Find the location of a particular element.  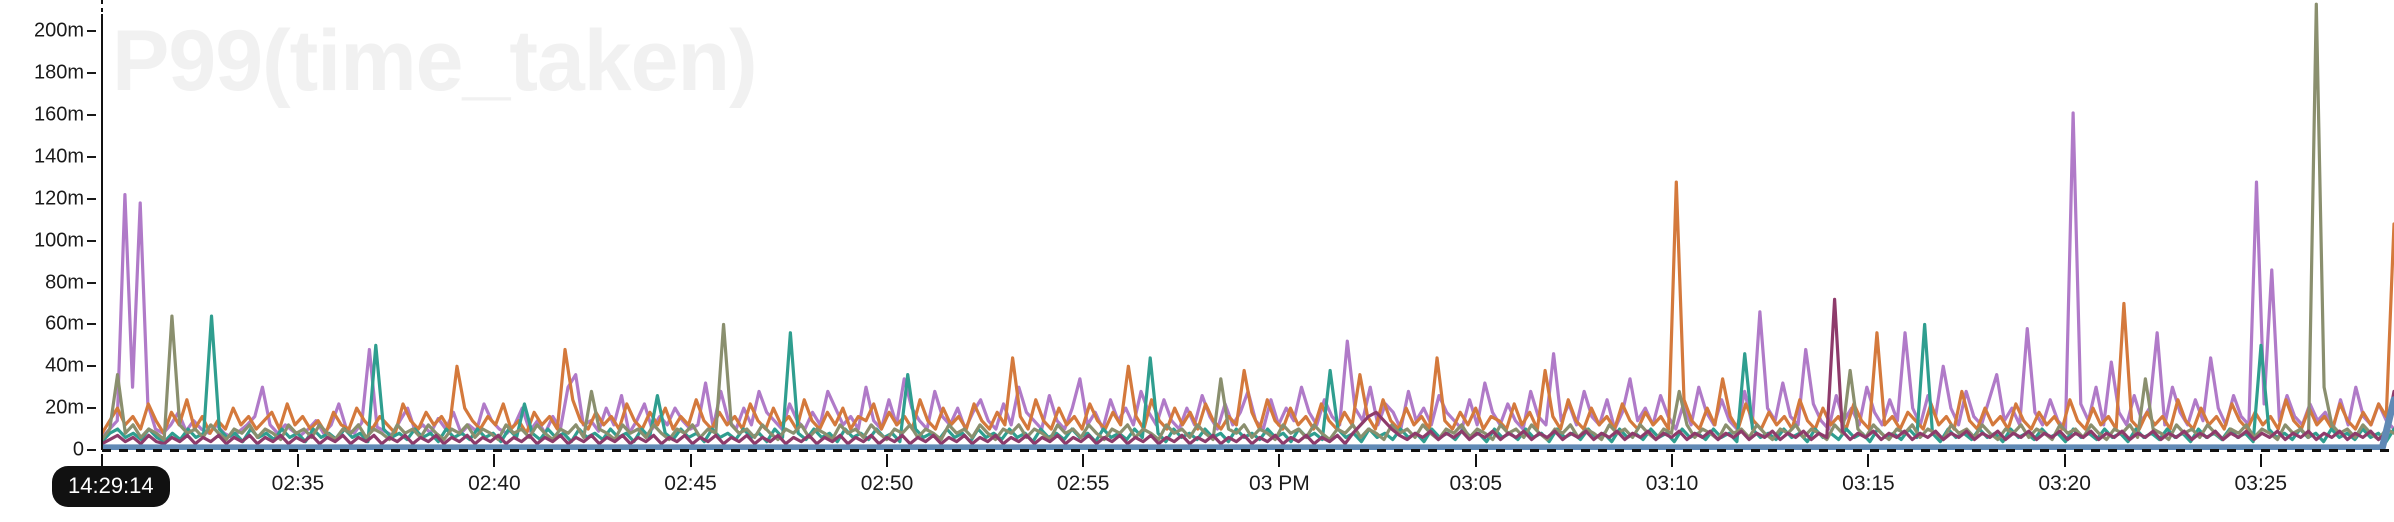

x-axis-tick-label: 02:45 is located at coordinates (690, 483).